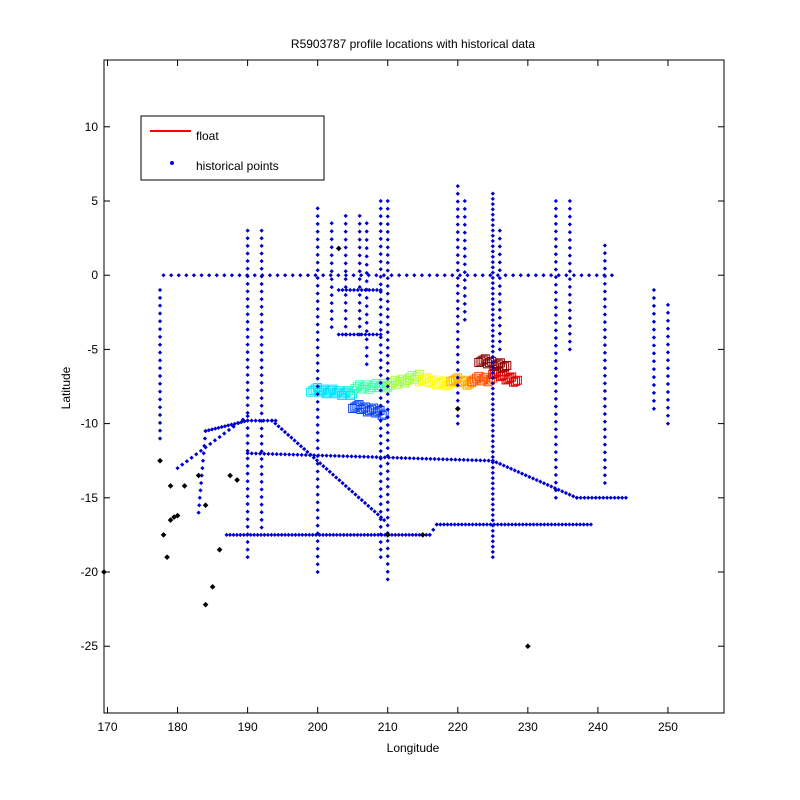 The height and width of the screenshot is (800, 800). What do you see at coordinates (178, 727) in the screenshot?
I see `x-tick-label: 180` at bounding box center [178, 727].